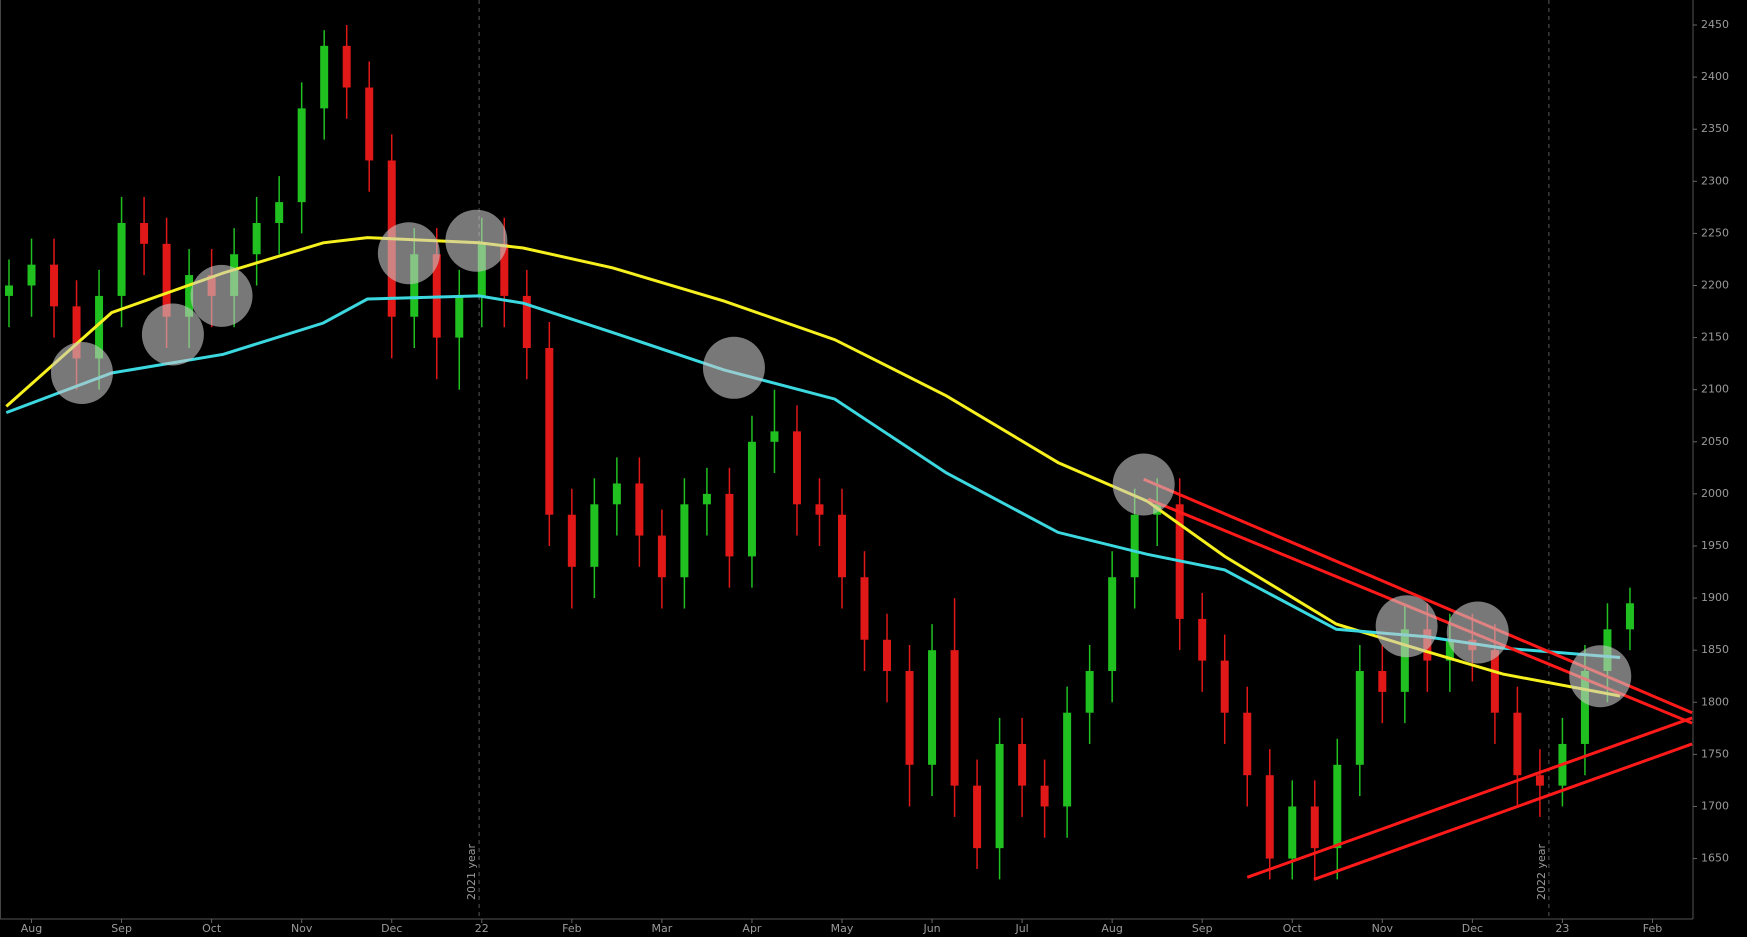  What do you see at coordinates (1715, 805) in the screenshot?
I see `y-tick-label: 1700` at bounding box center [1715, 805].